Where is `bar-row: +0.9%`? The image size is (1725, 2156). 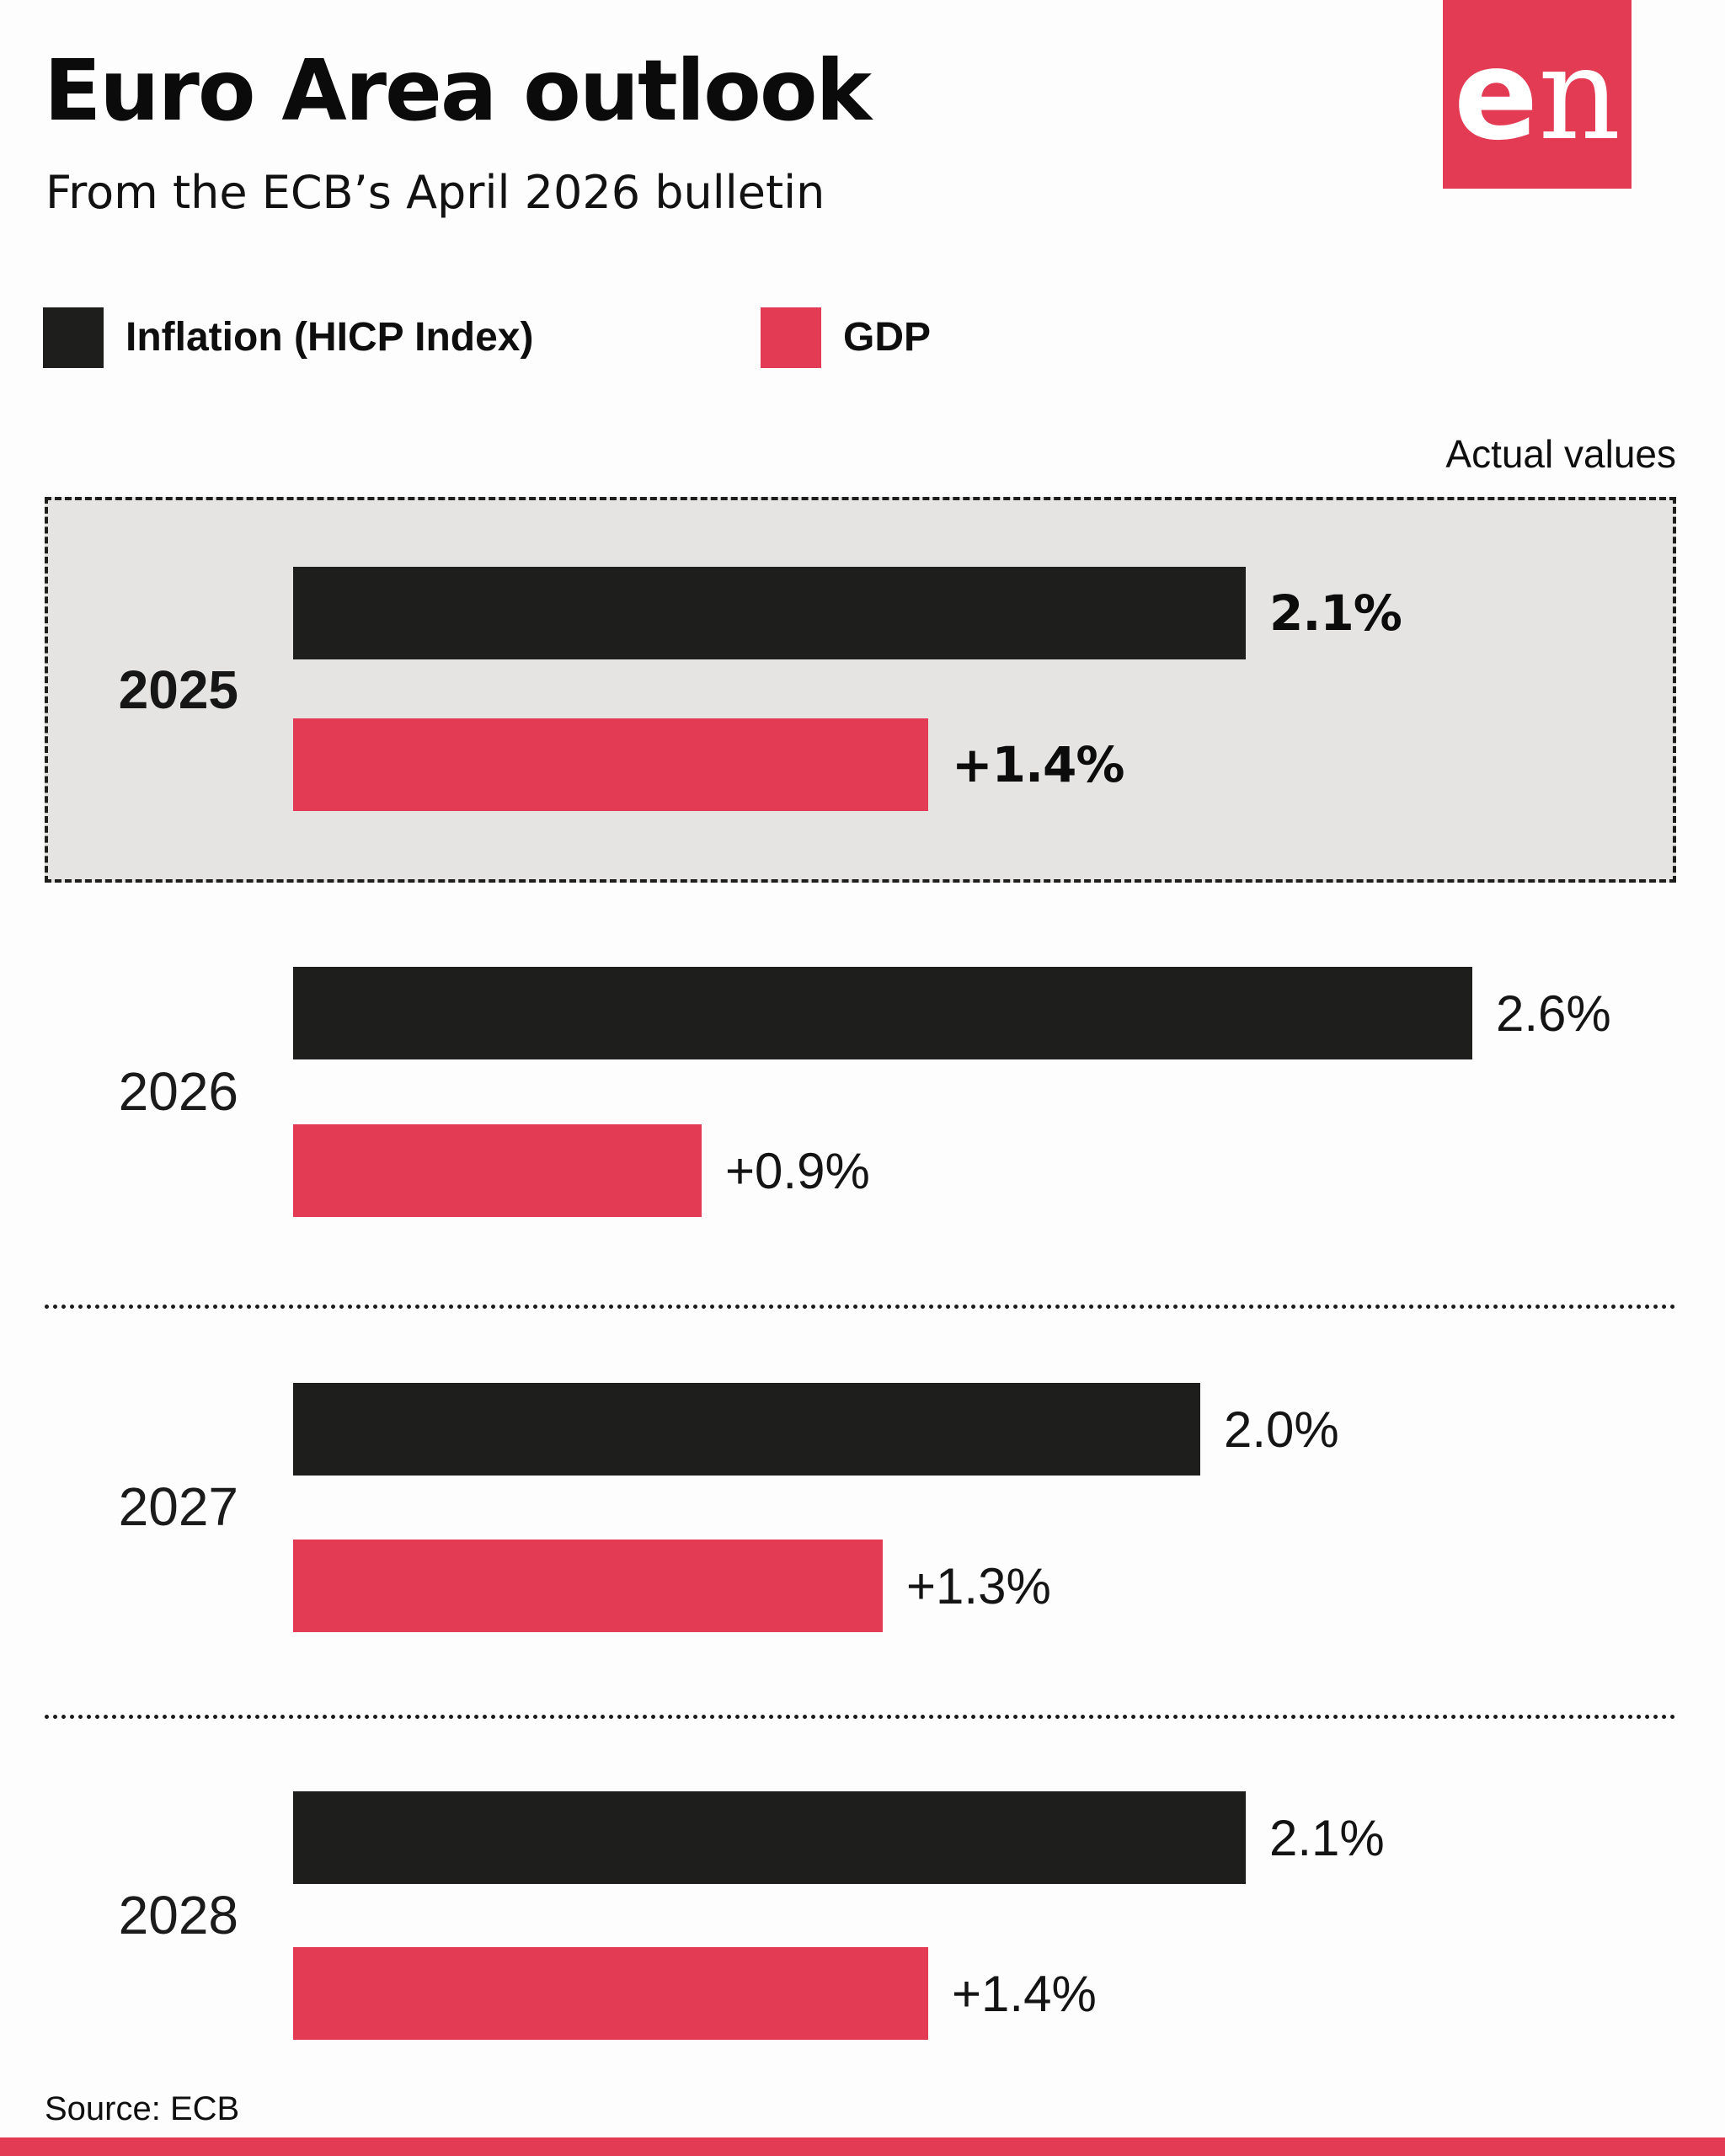 bar-row: +0.9% is located at coordinates (581, 1170).